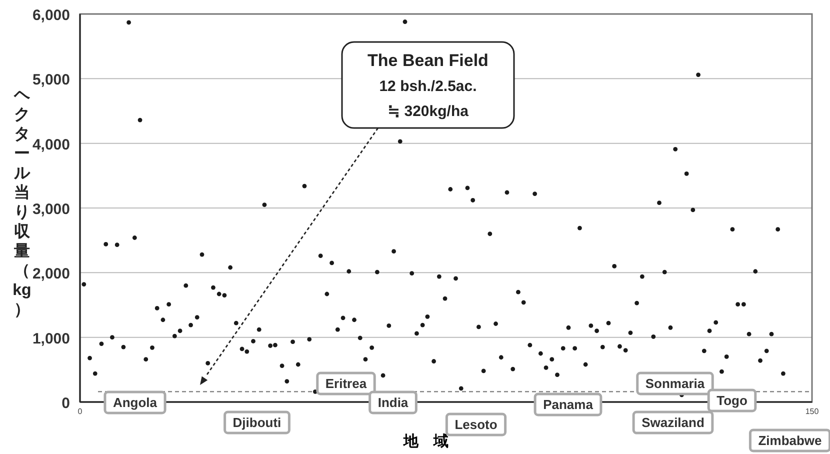  What do you see at coordinates (51, 80) in the screenshot?
I see `y-tick-label: 5,000` at bounding box center [51, 80].